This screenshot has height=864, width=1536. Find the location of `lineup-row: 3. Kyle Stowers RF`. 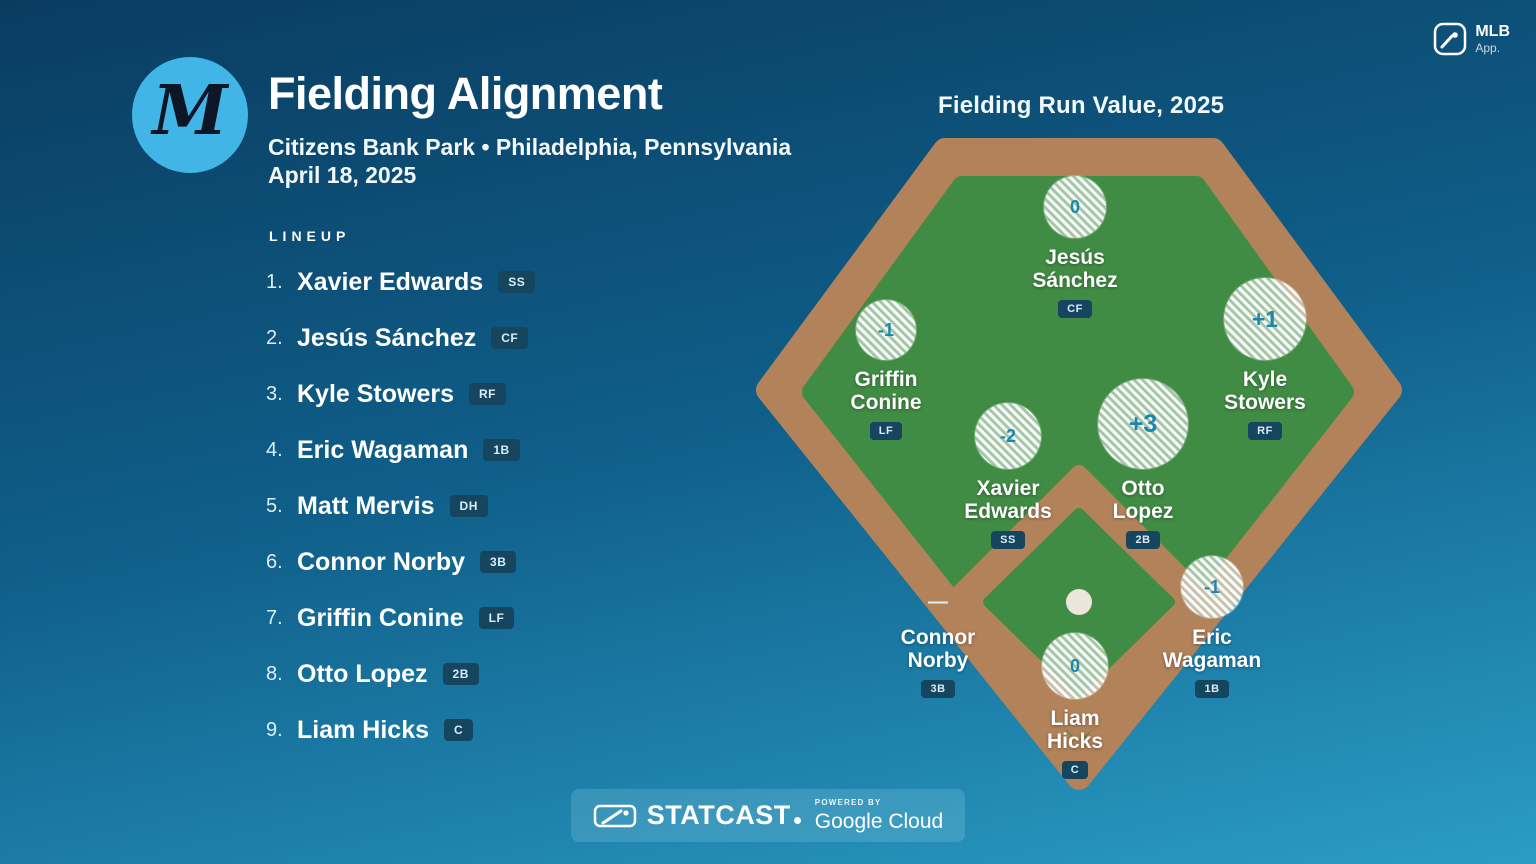

lineup-row: 3. Kyle Stowers RF is located at coordinates (400, 394).